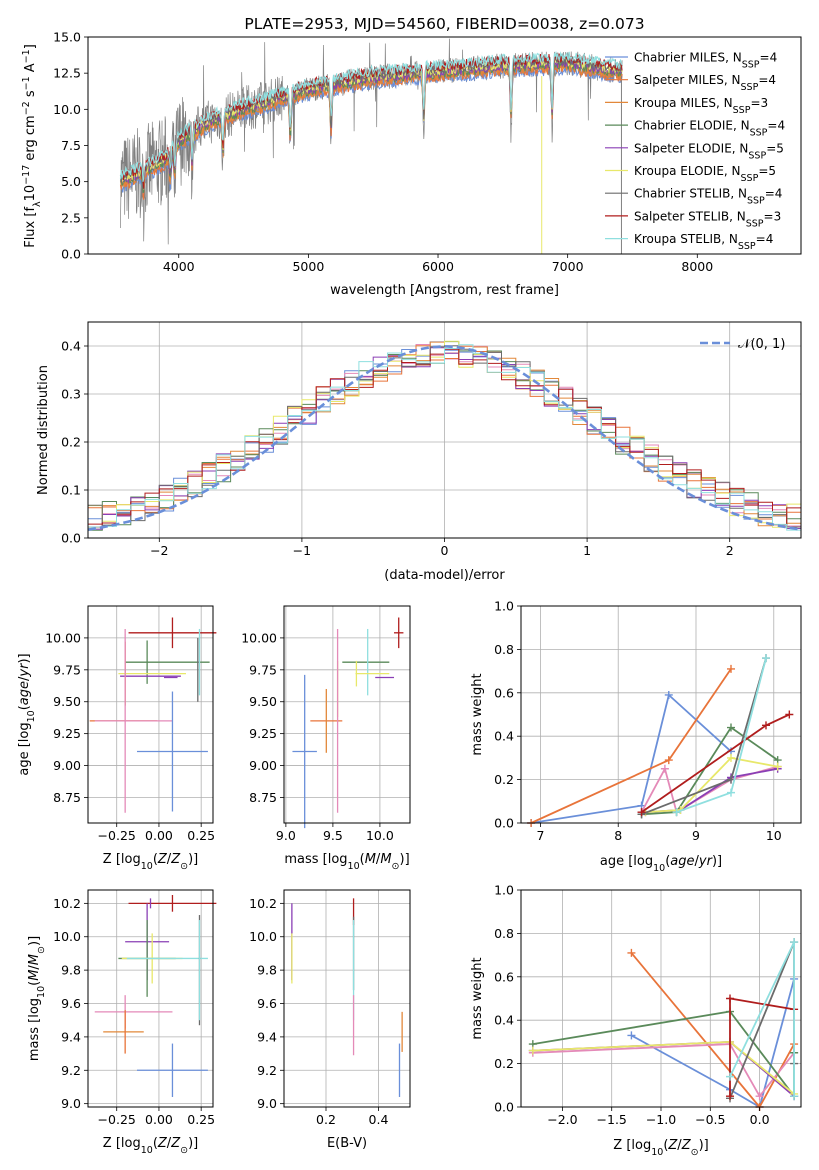 This screenshot has width=819, height=1170. I want to click on mass-vs-z-tick-label-x: 0.00, so click(159, 1119).